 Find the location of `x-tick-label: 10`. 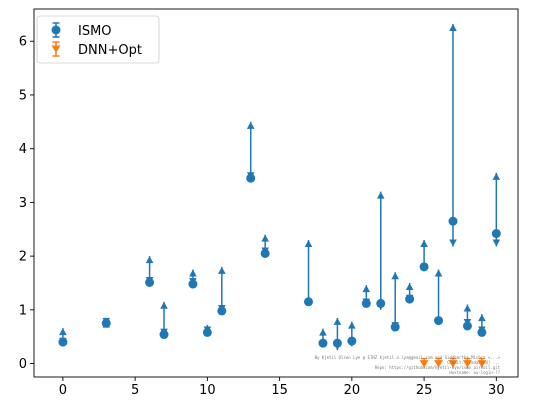

x-tick-label: 10 is located at coordinates (207, 390).